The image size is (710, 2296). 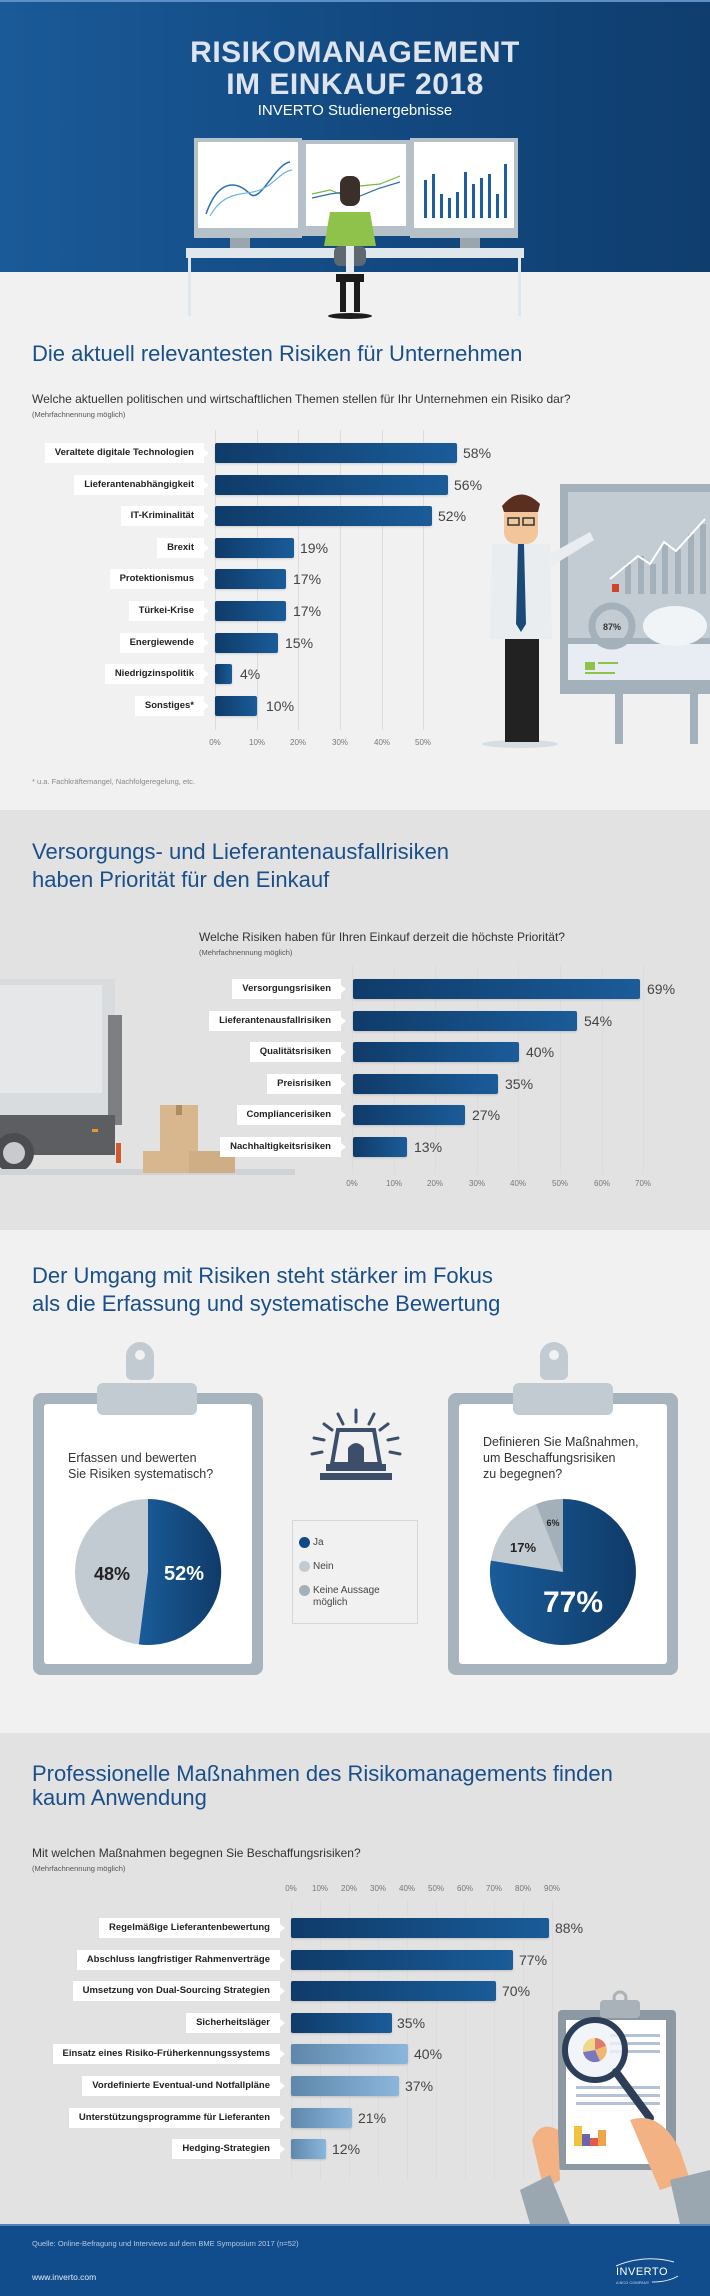 What do you see at coordinates (291, 1888) in the screenshot?
I see `chart3-tick: 0%` at bounding box center [291, 1888].